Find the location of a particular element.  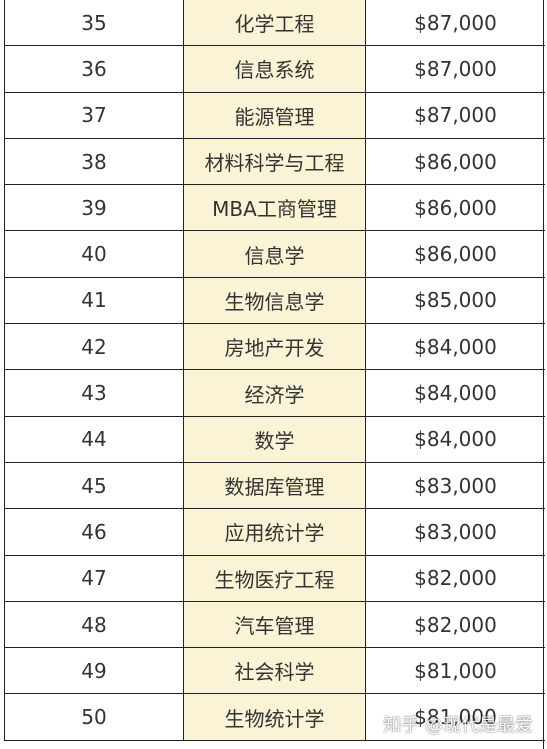

major-cell: 数据库管理 is located at coordinates (274, 485).